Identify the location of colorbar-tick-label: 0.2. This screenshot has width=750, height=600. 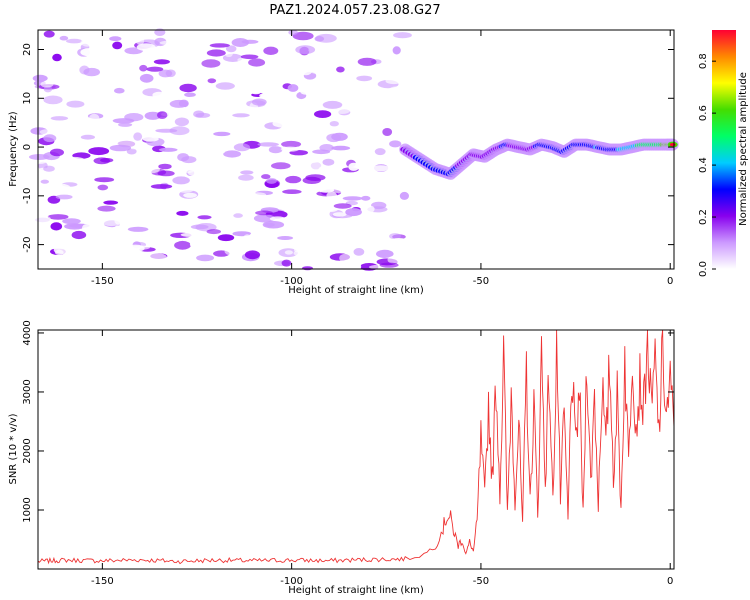
(703, 217).